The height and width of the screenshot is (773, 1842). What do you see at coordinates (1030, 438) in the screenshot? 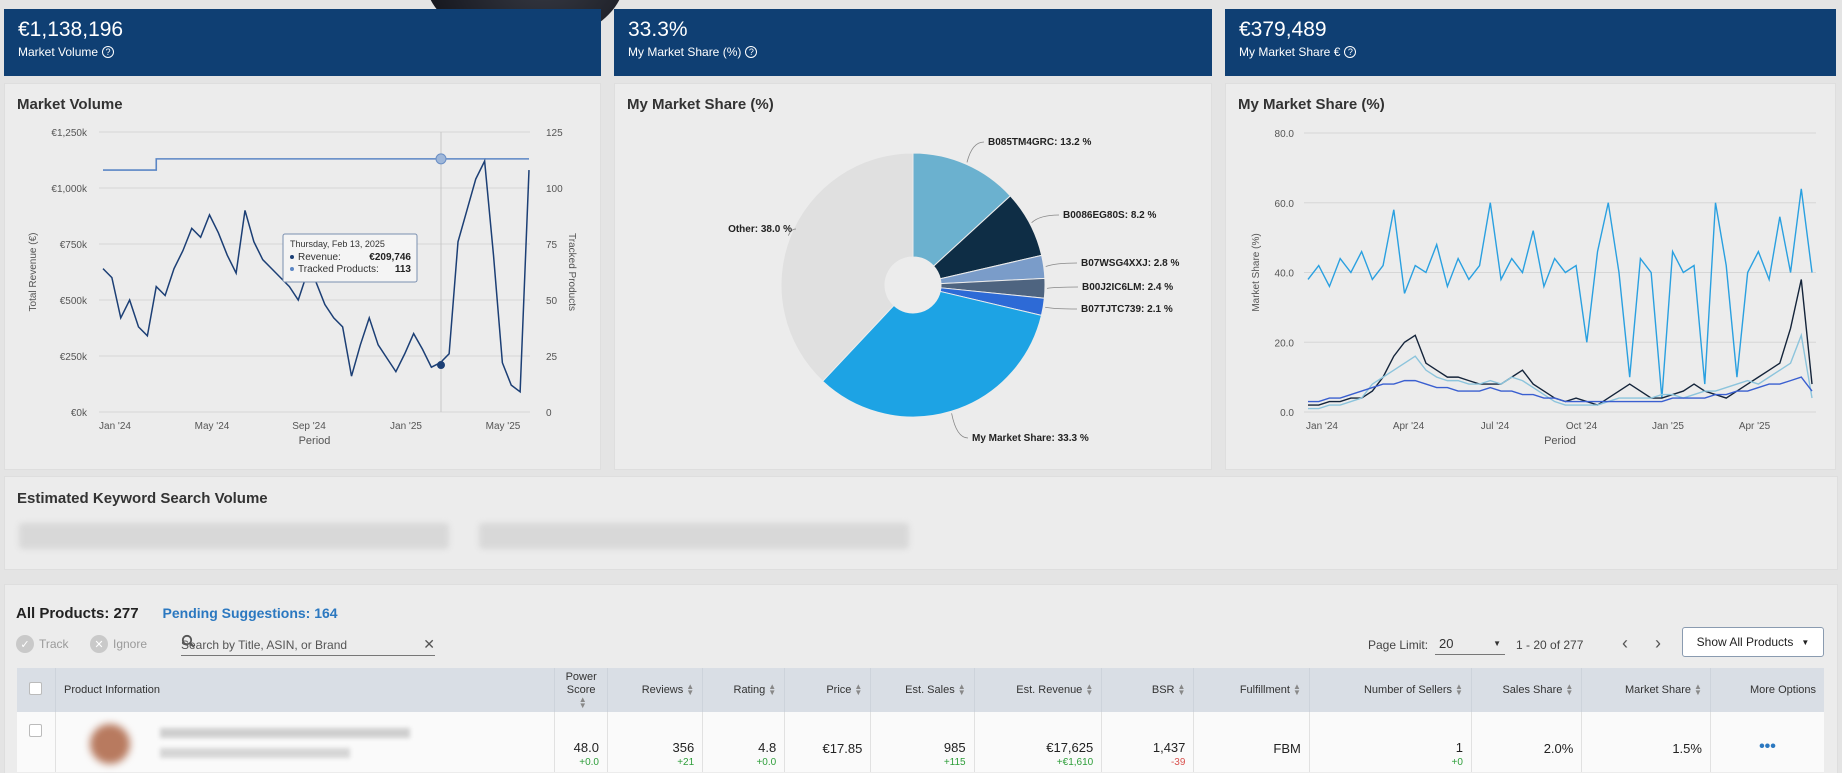
I see `pie-label: My Market Share: 33.3 %` at bounding box center [1030, 438].